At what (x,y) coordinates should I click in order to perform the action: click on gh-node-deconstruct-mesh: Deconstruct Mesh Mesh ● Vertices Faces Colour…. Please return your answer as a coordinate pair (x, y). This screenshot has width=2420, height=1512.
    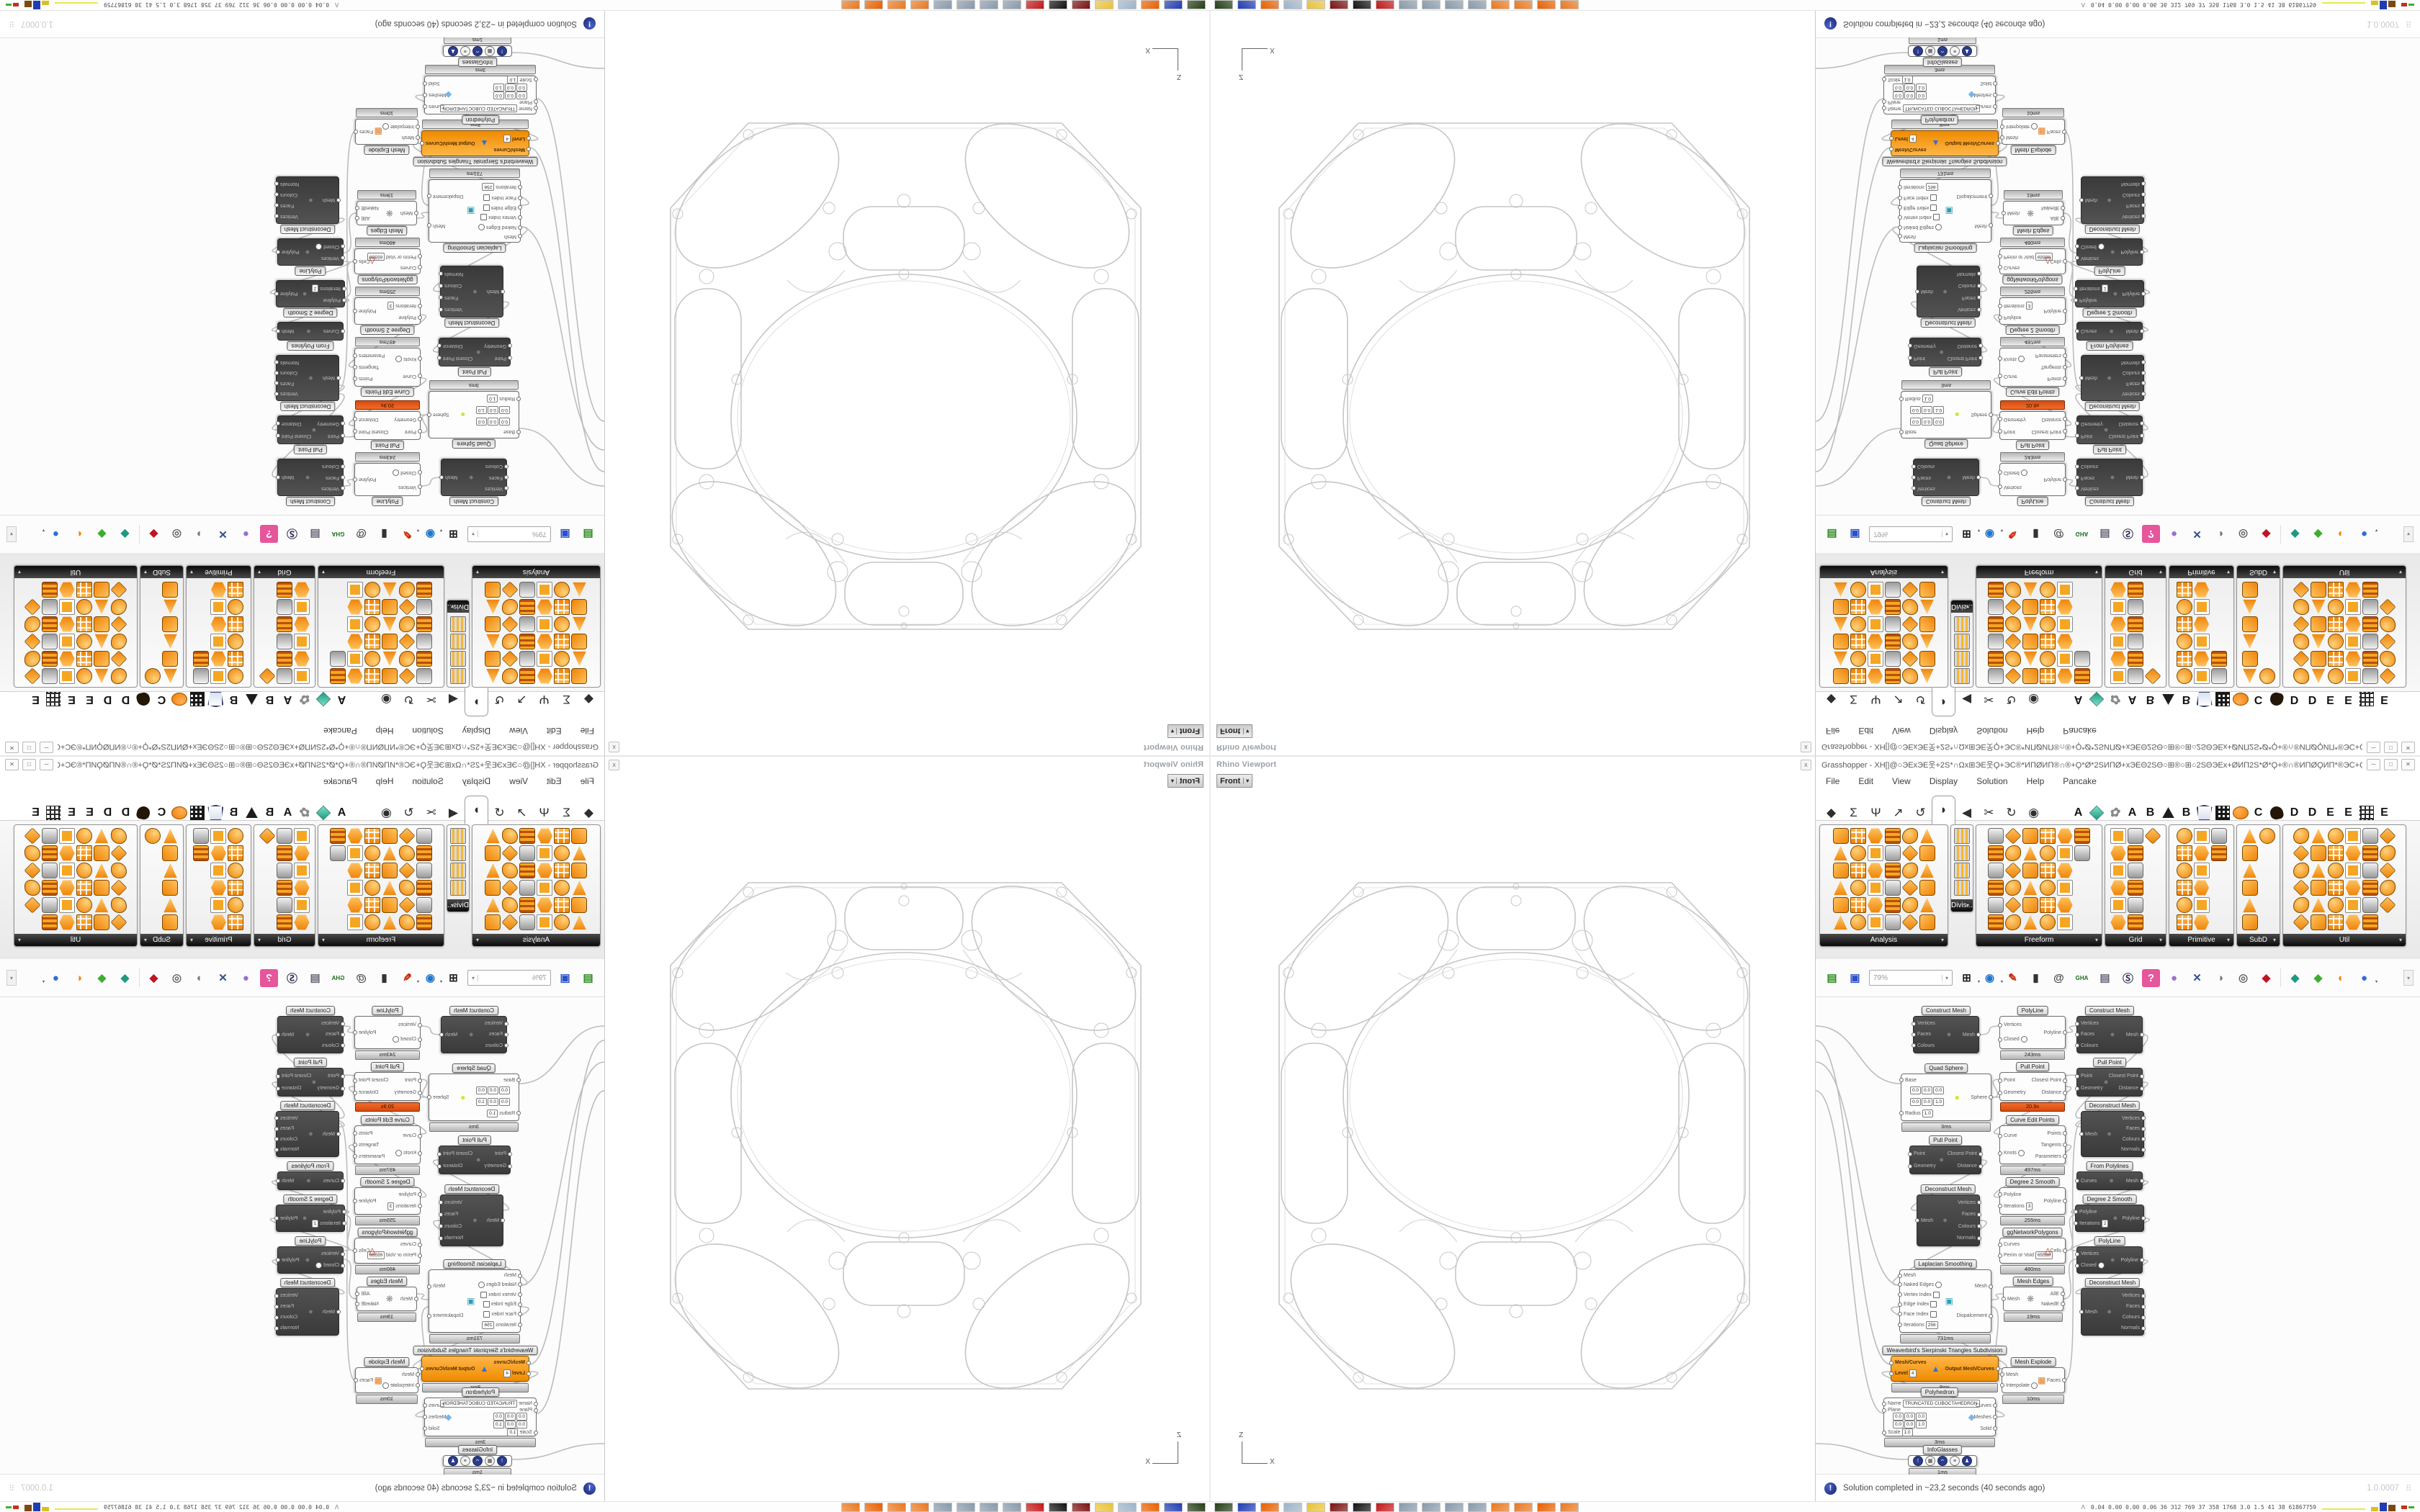
    Looking at the image, I should click on (2112, 383).